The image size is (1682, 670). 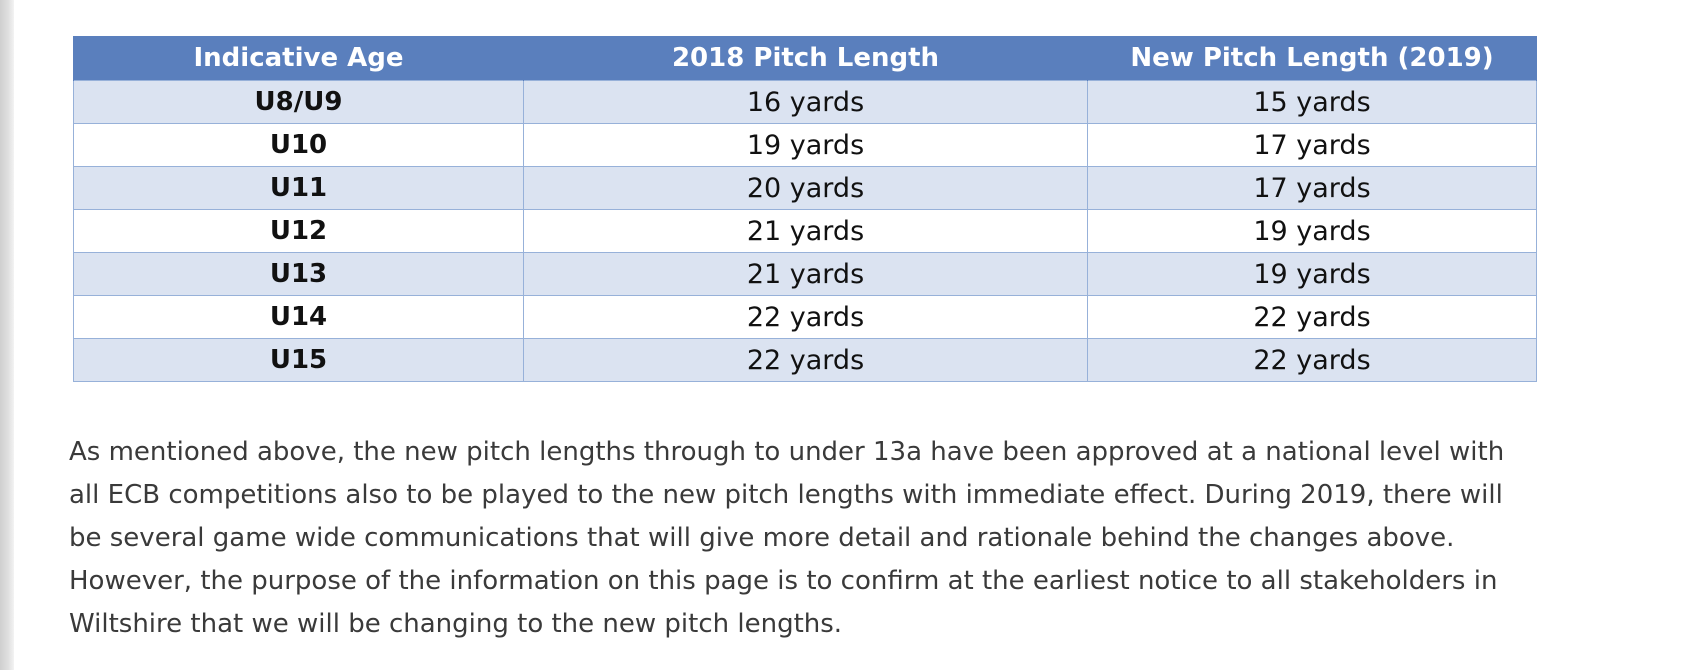 What do you see at coordinates (298, 102) in the screenshot?
I see `age-cell: U8/U9` at bounding box center [298, 102].